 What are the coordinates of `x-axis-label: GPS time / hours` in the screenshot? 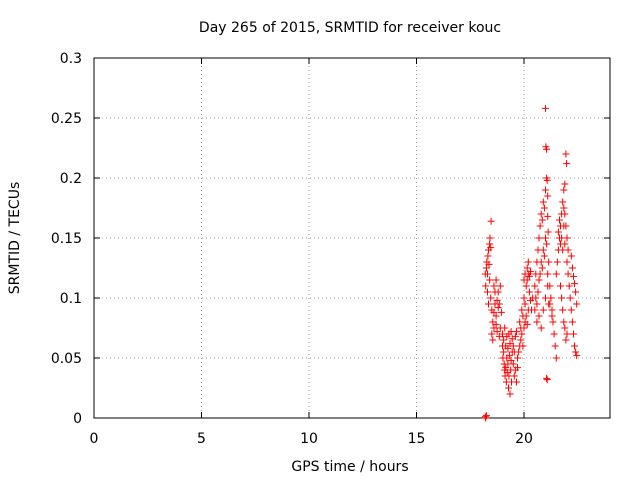 It's located at (349, 467).